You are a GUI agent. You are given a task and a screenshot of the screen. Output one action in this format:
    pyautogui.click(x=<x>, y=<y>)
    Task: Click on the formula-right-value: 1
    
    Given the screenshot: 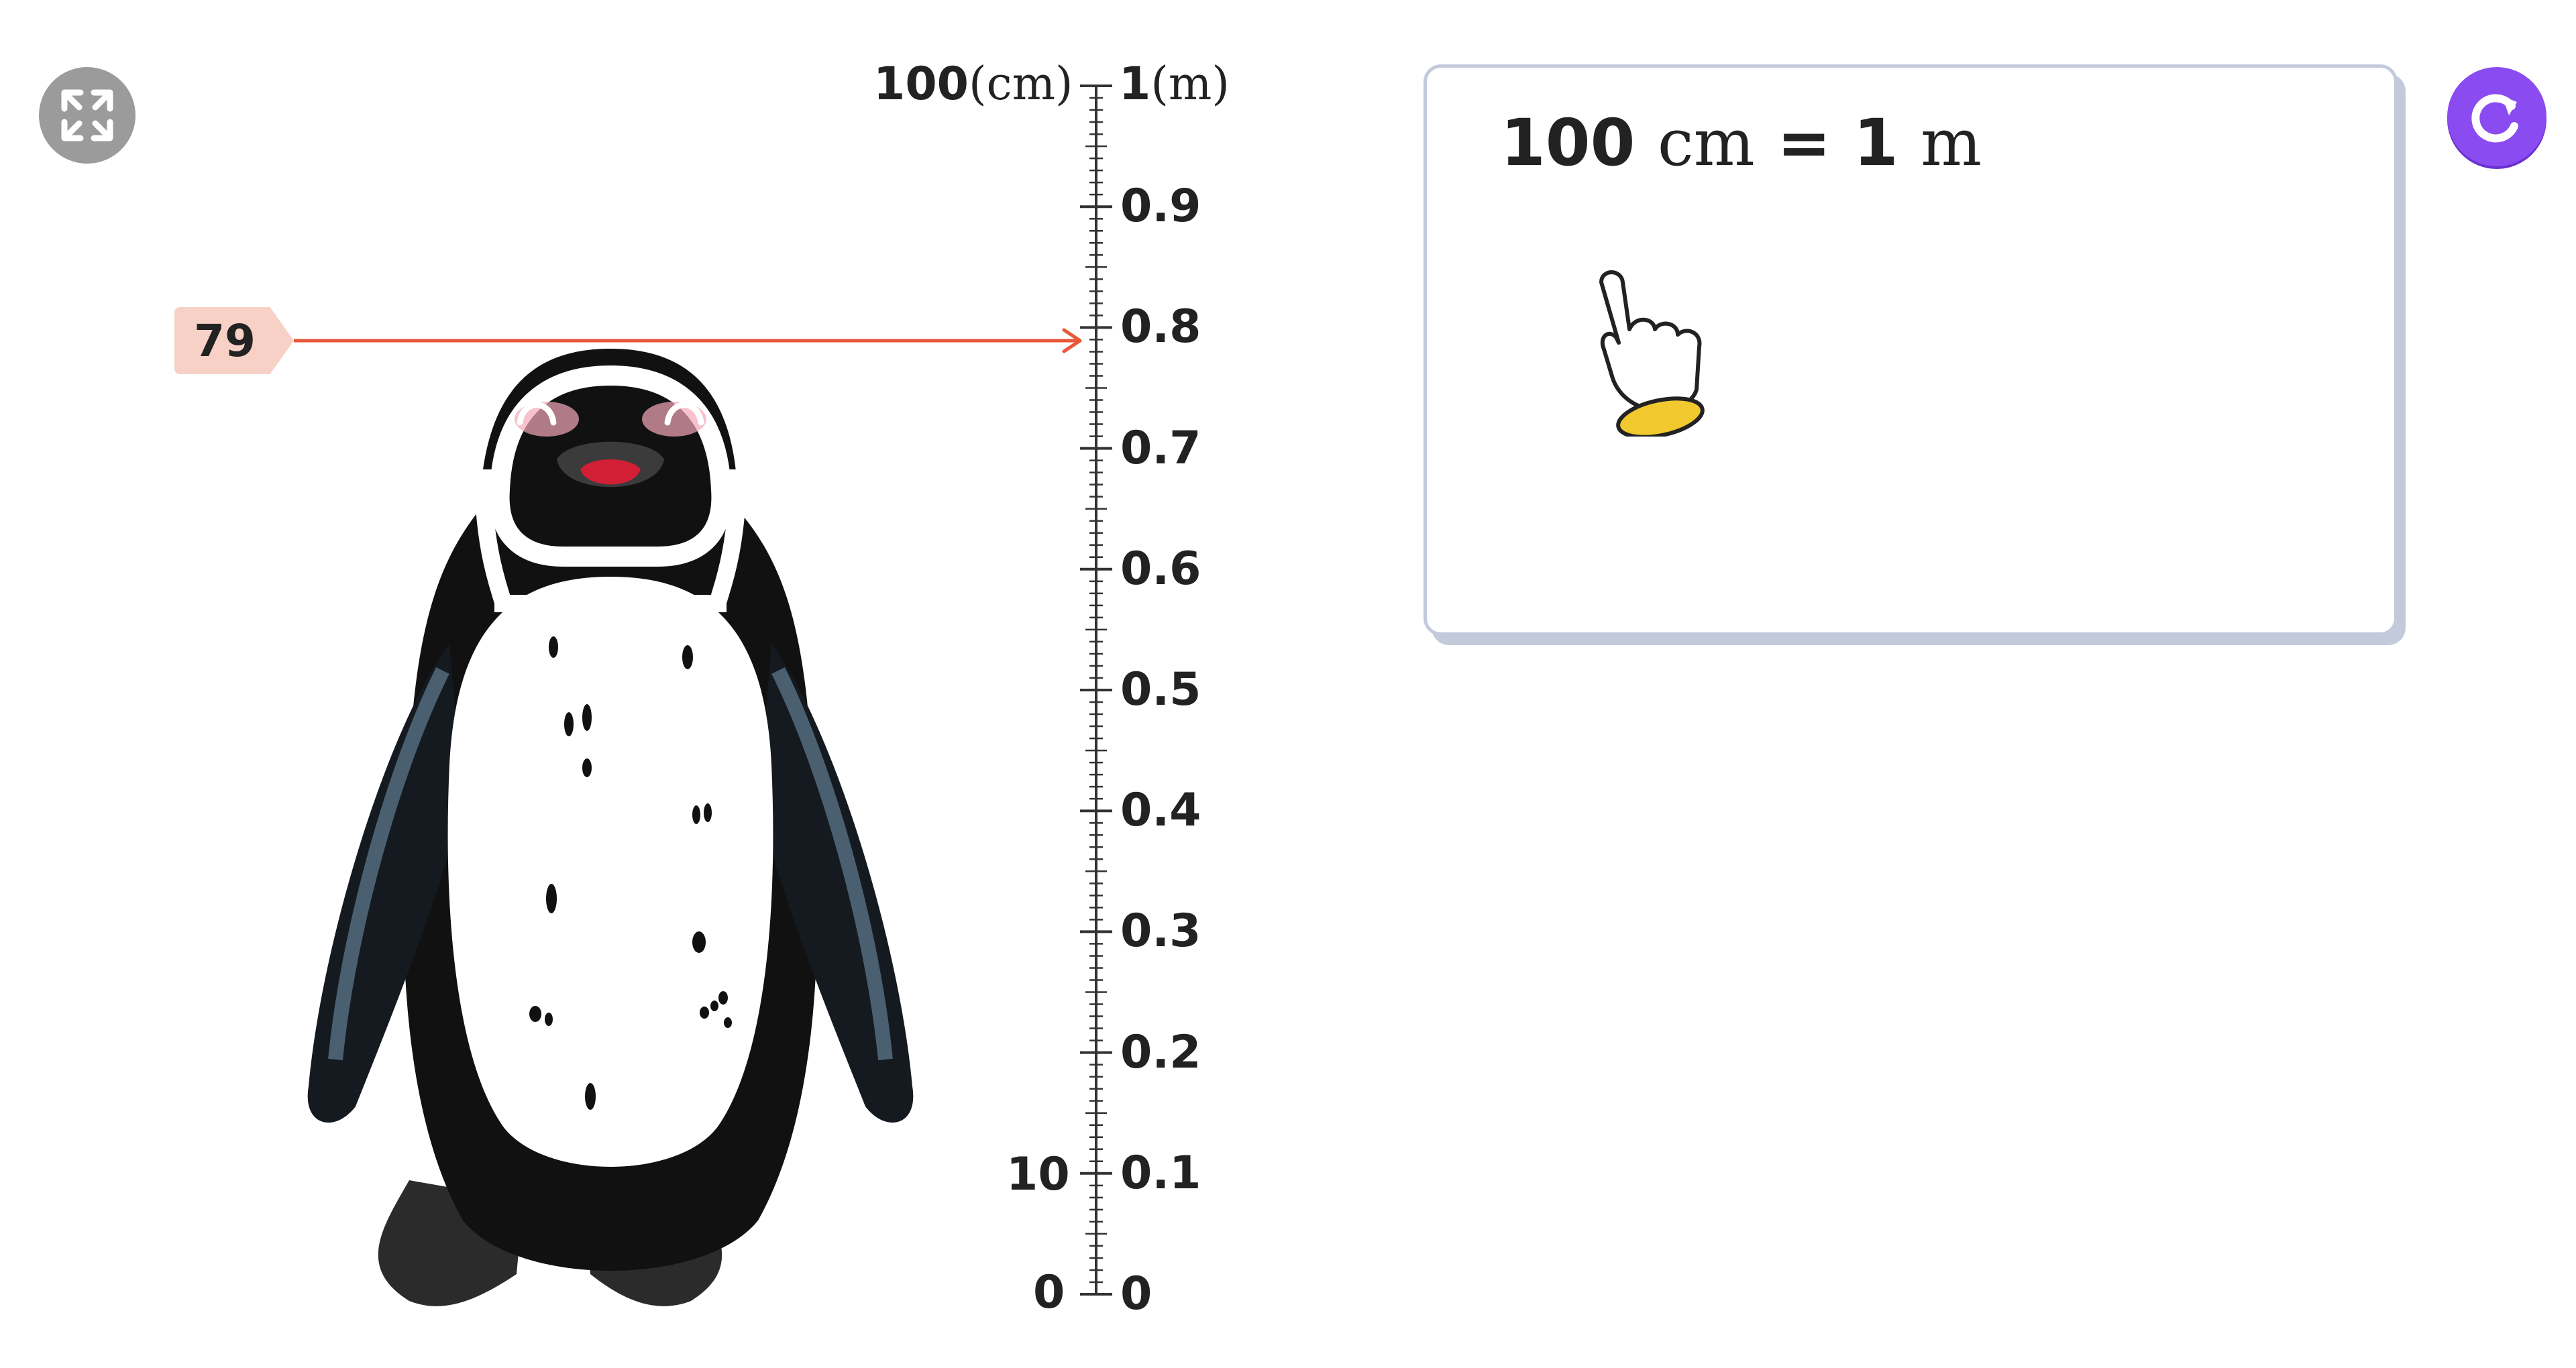 What is the action you would take?
    pyautogui.click(x=1875, y=142)
    